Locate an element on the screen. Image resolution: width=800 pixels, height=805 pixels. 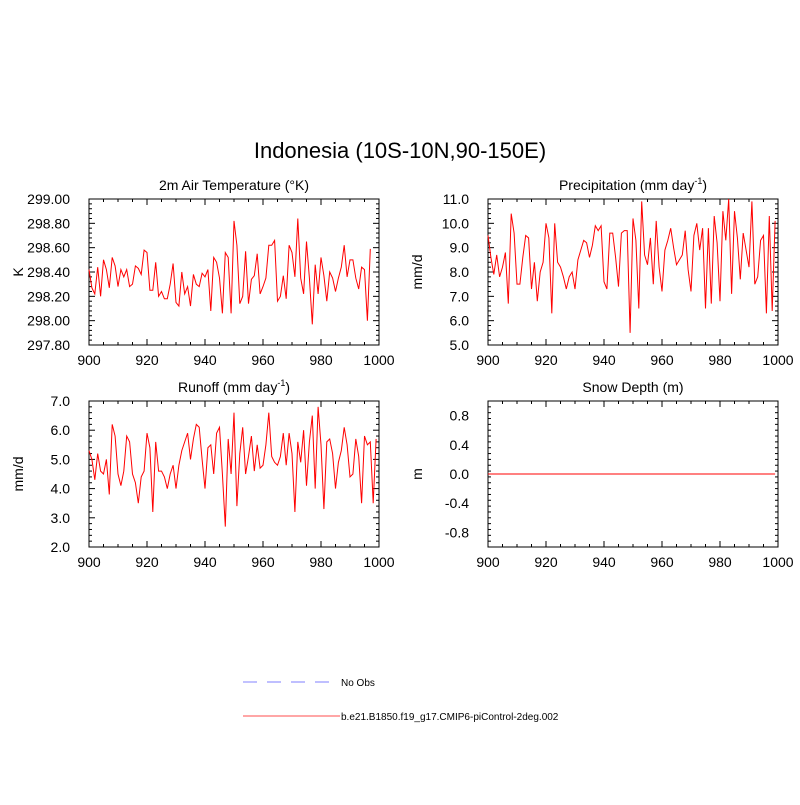
y-tick-label: 298.00 is located at coordinates (48, 321).